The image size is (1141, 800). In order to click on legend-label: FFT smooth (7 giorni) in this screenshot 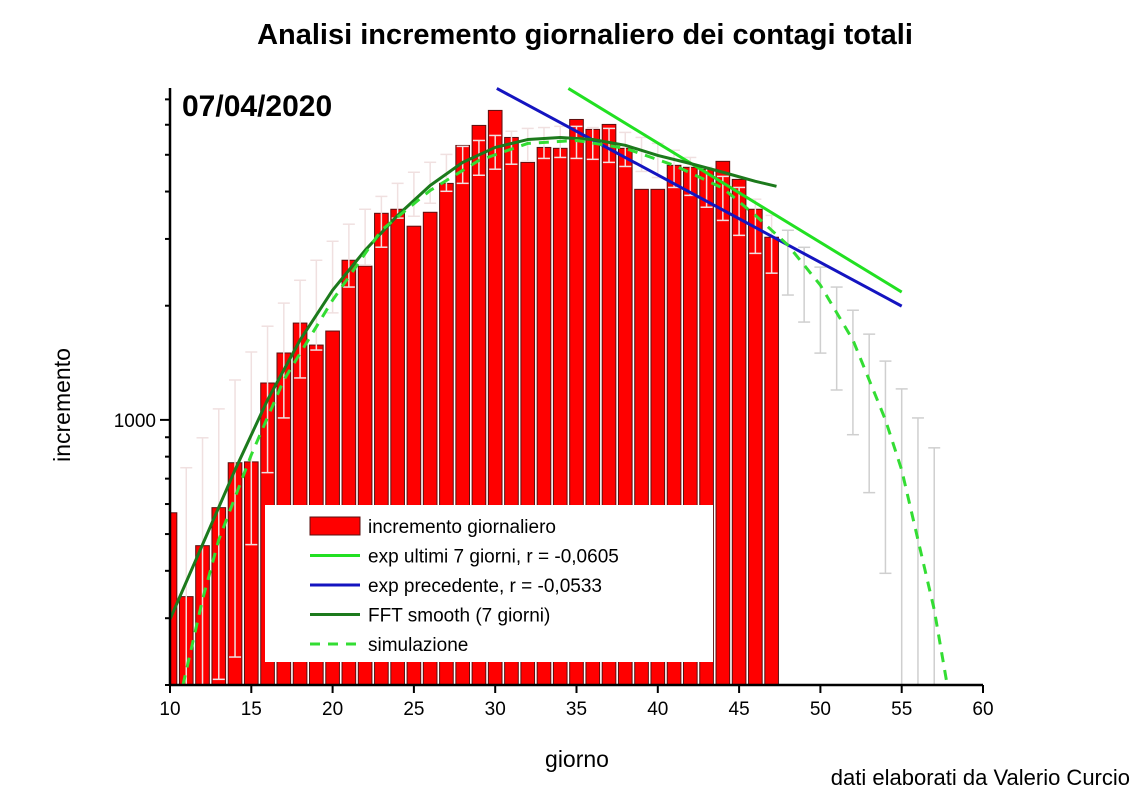, I will do `click(459, 616)`.